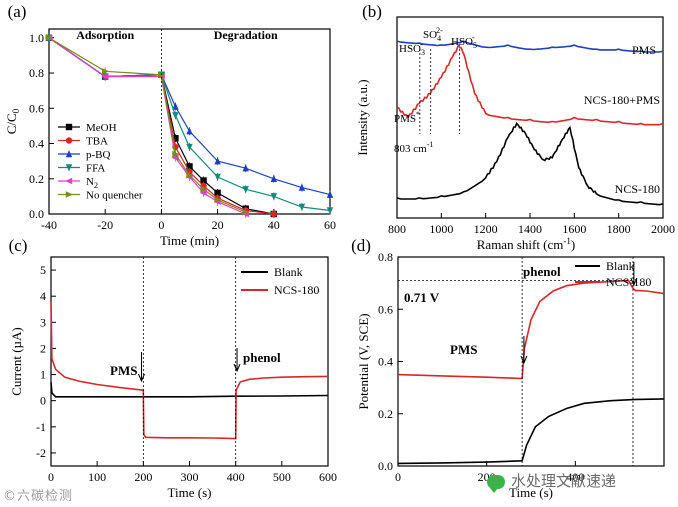 Image resolution: width=678 pixels, height=507 pixels. Describe the element at coordinates (296, 290) in the screenshot. I see `panel-c-legend-label: NCS-180` at that location.